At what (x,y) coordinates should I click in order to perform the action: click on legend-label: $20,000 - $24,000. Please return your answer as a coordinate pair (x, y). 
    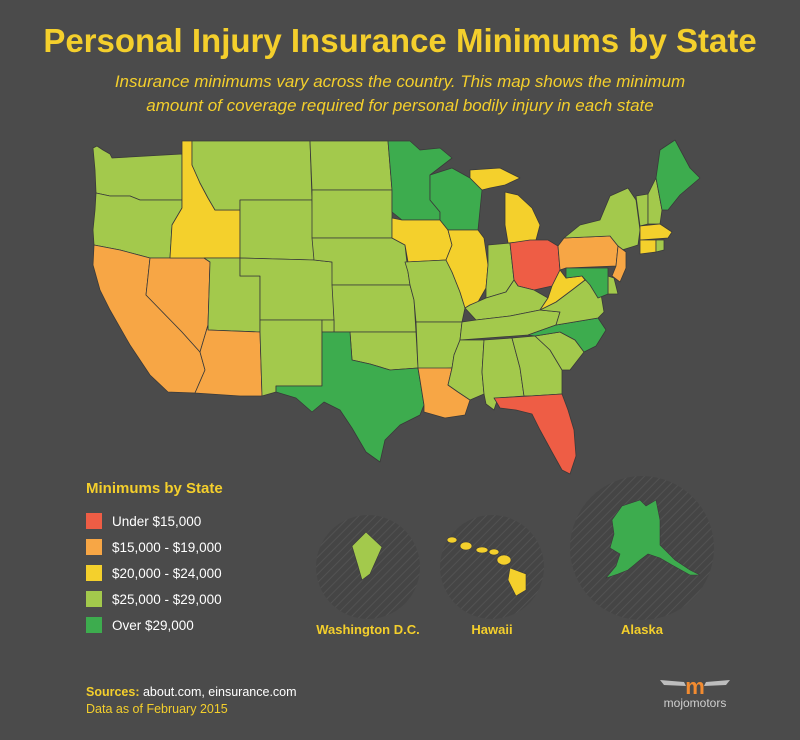
    Looking at the image, I should click on (167, 573).